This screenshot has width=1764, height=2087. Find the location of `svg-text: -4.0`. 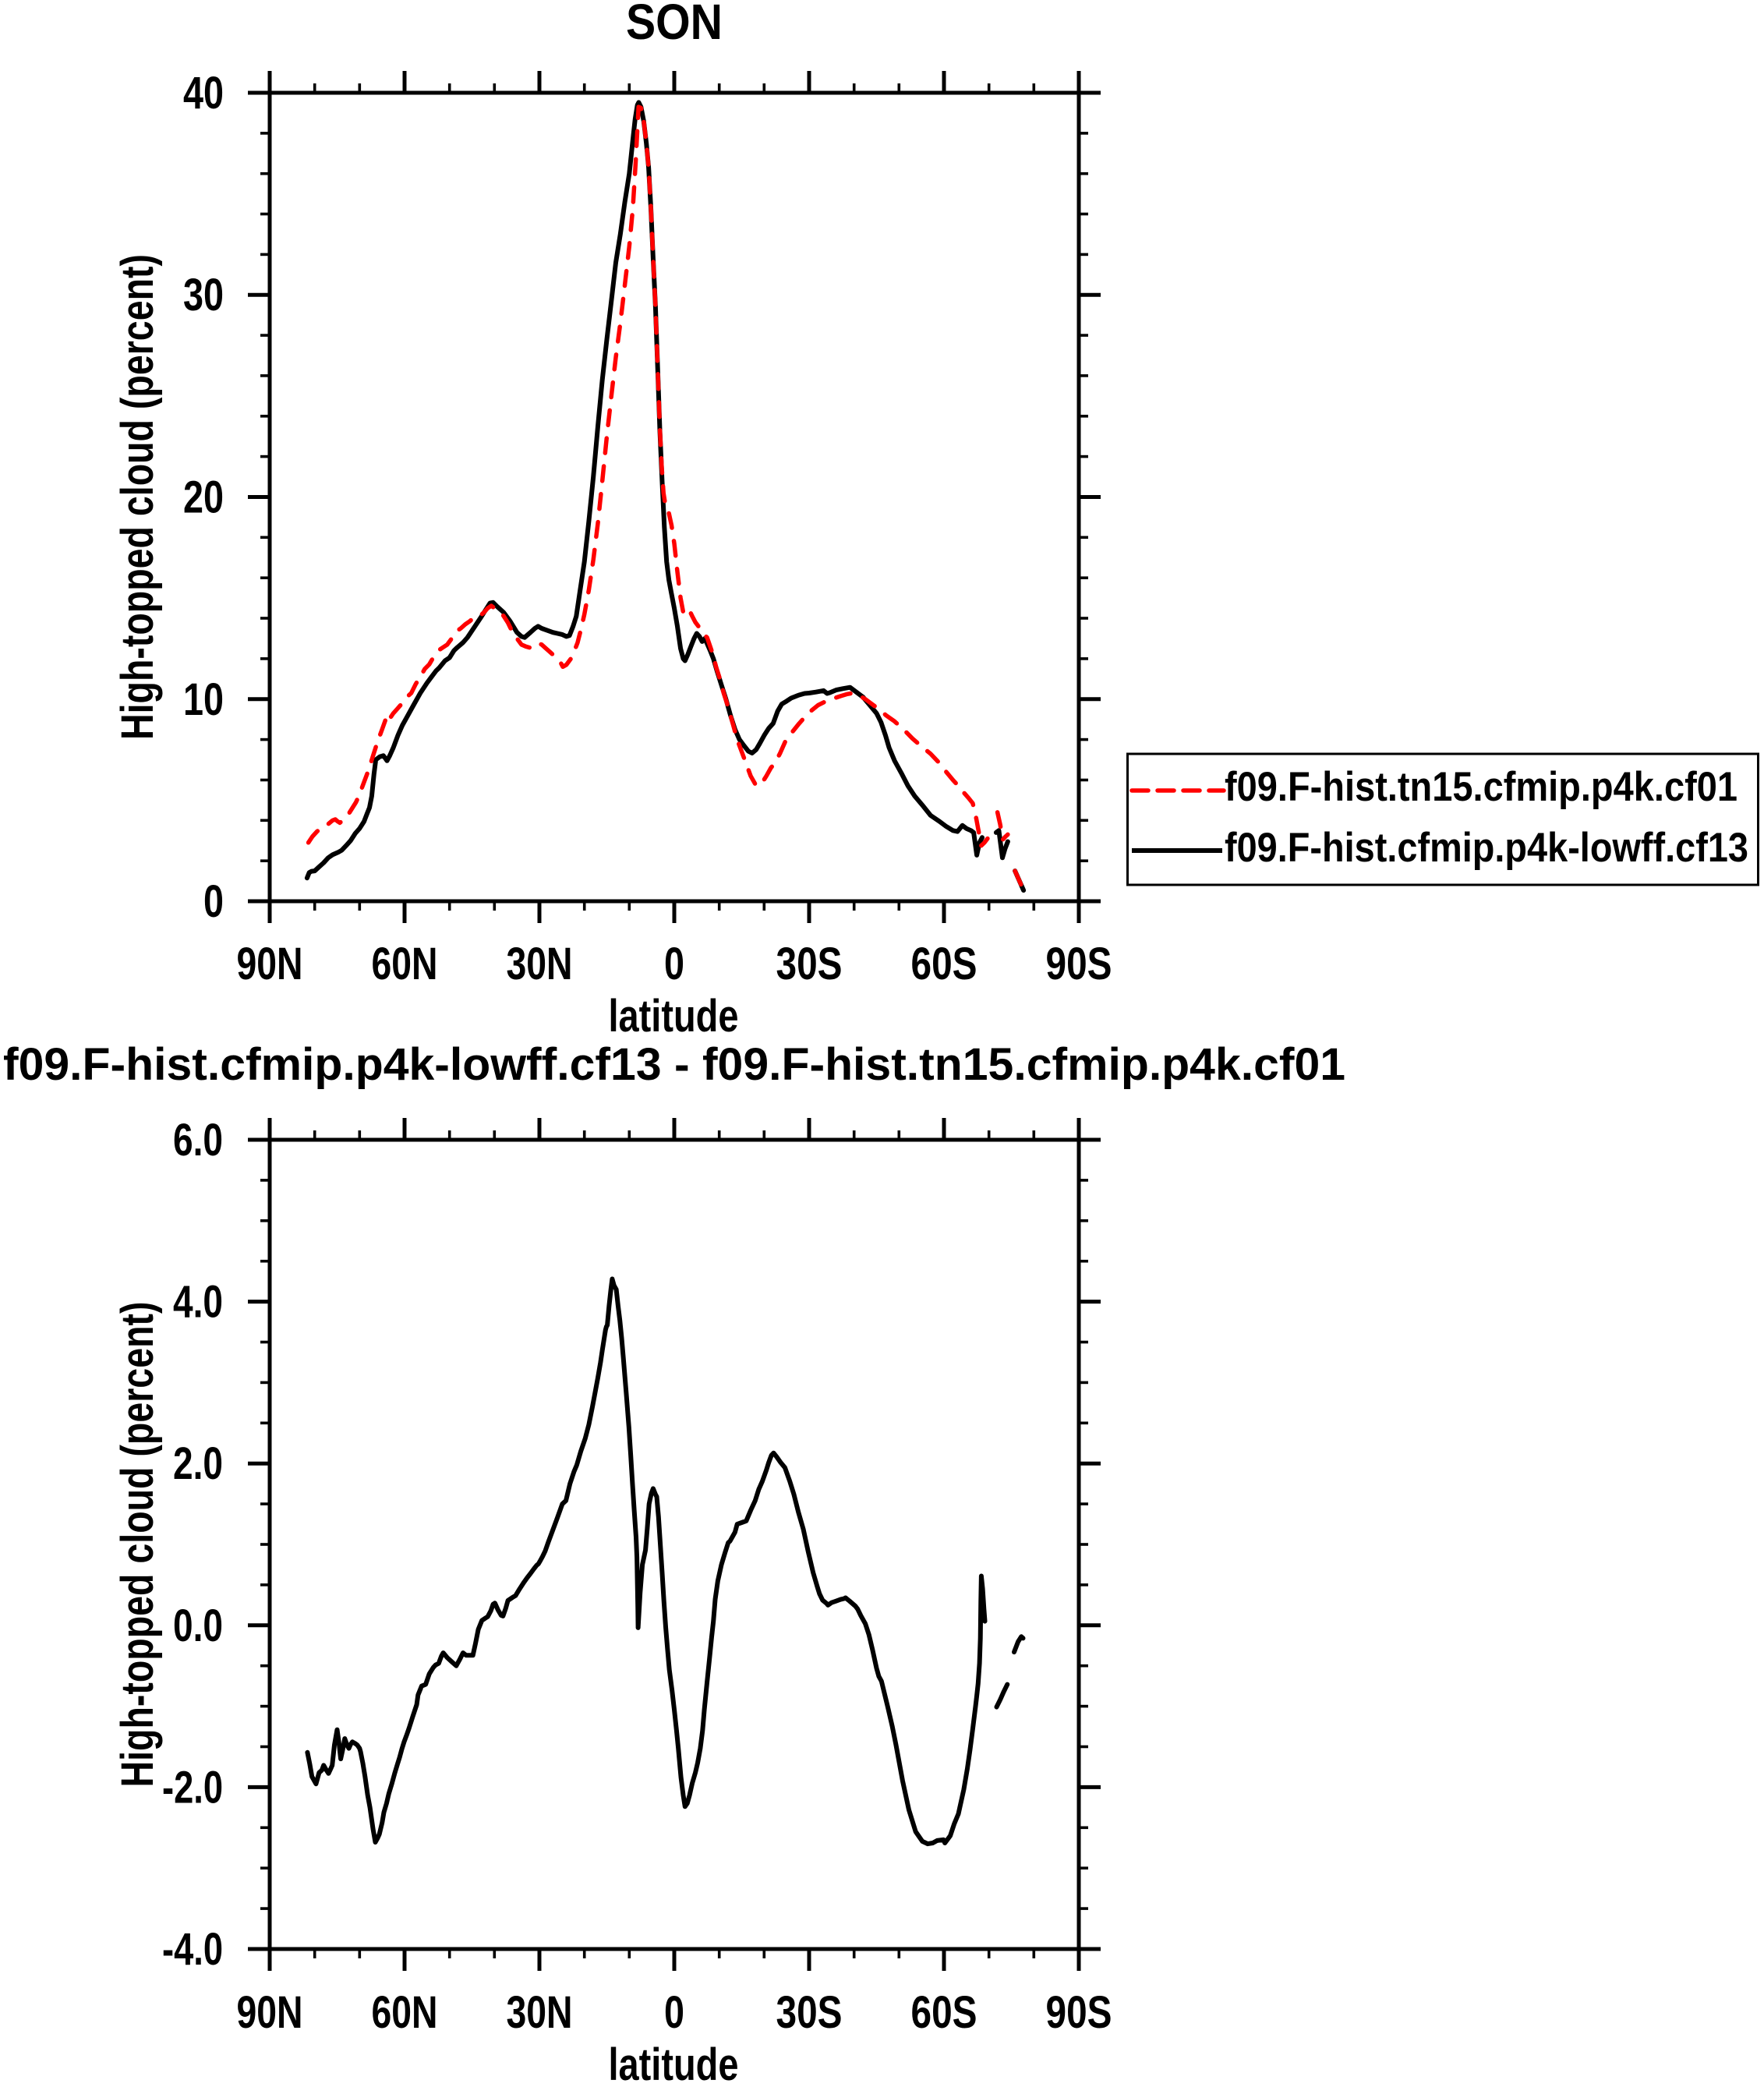

svg-text: -4.0 is located at coordinates (193, 1950).